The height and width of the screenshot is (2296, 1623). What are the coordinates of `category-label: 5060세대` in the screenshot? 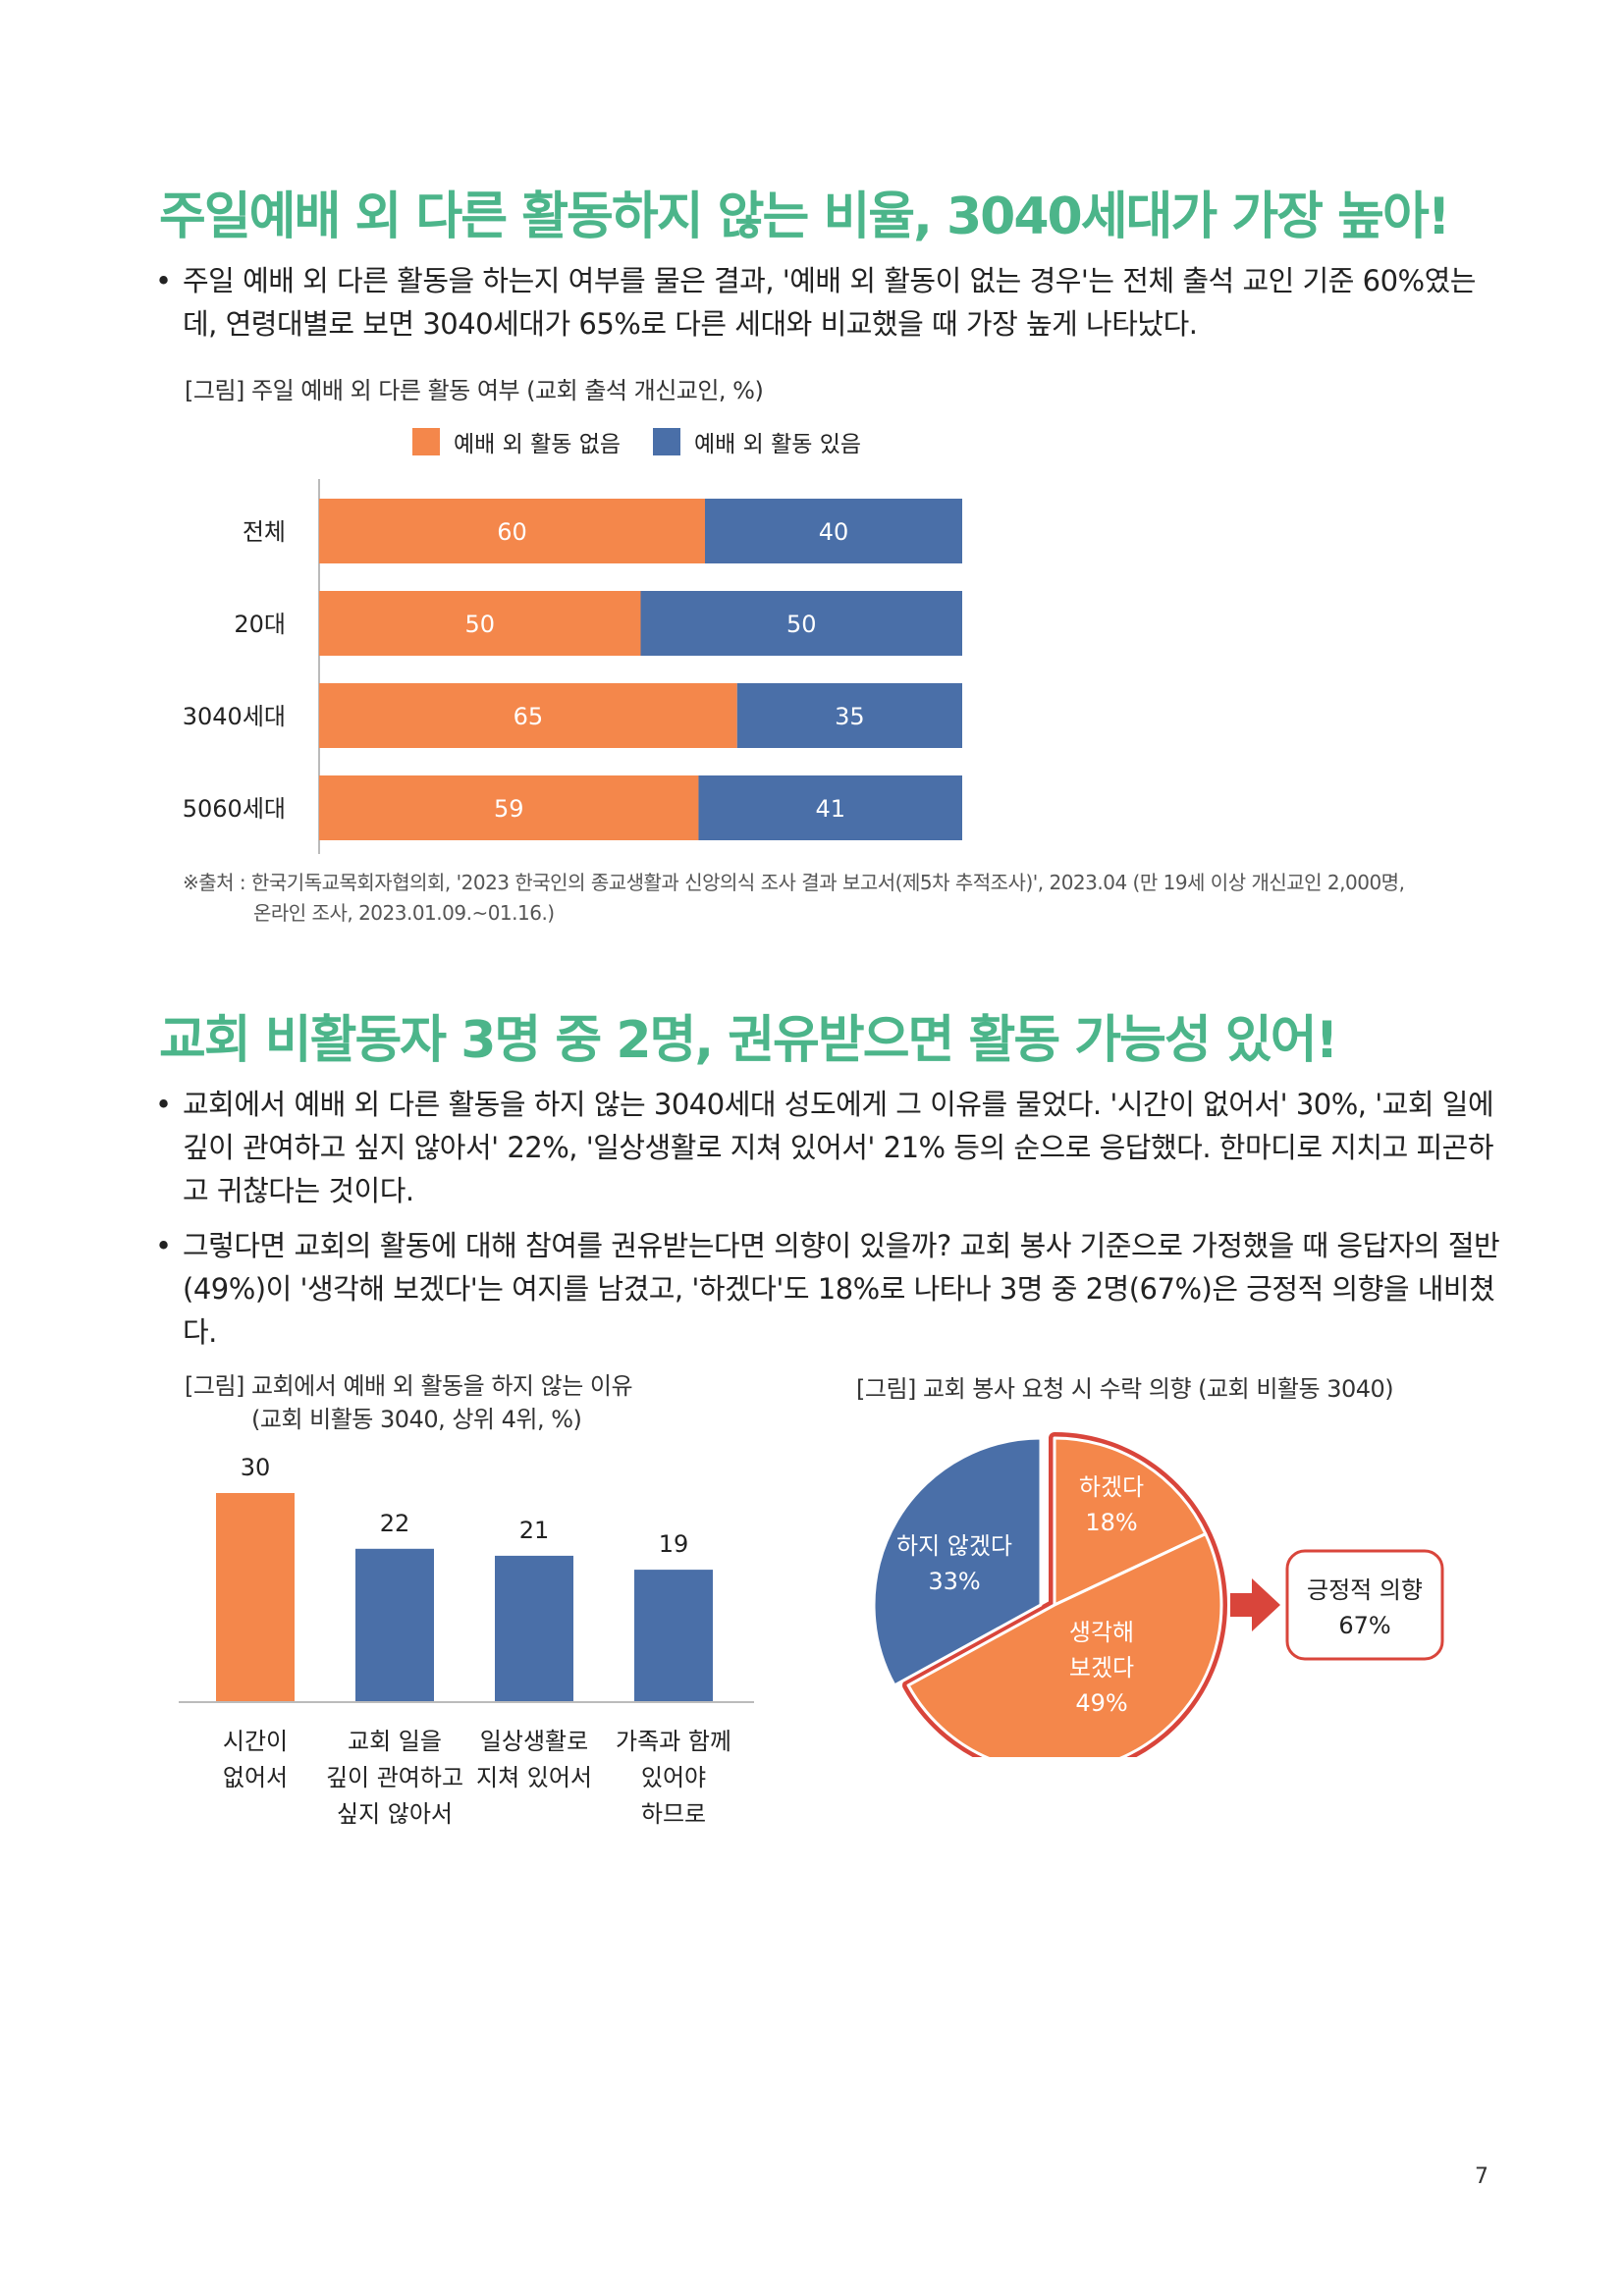 It's located at (234, 809).